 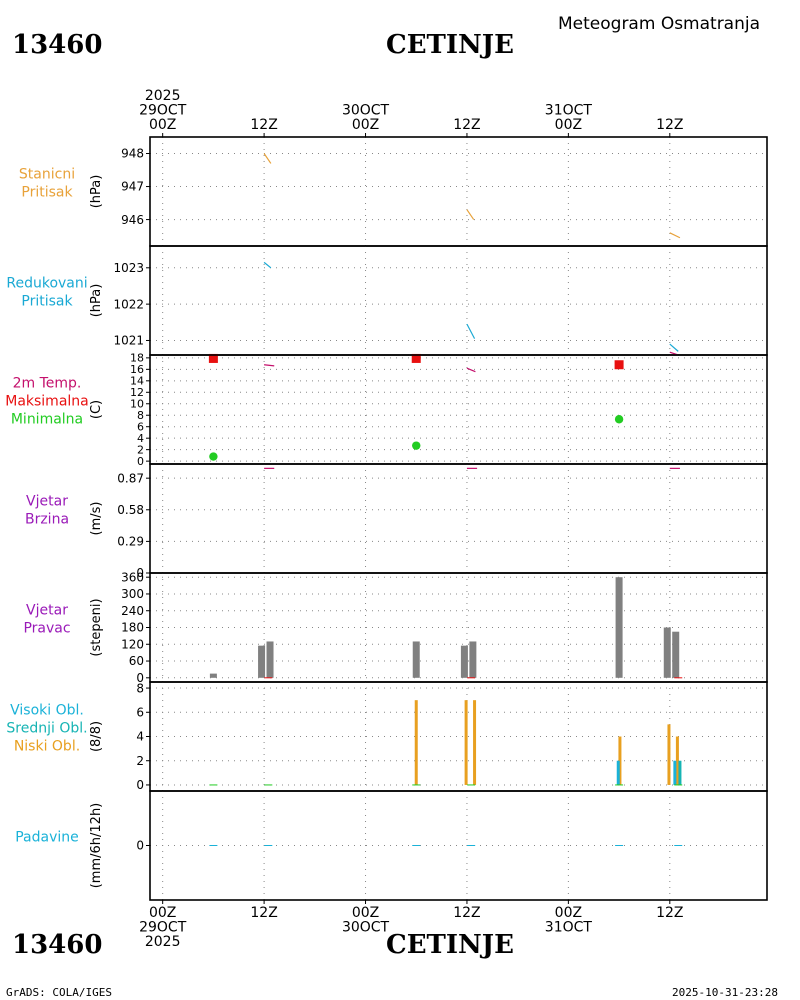 I want to click on ylabel: (8/8), so click(x=96, y=736).